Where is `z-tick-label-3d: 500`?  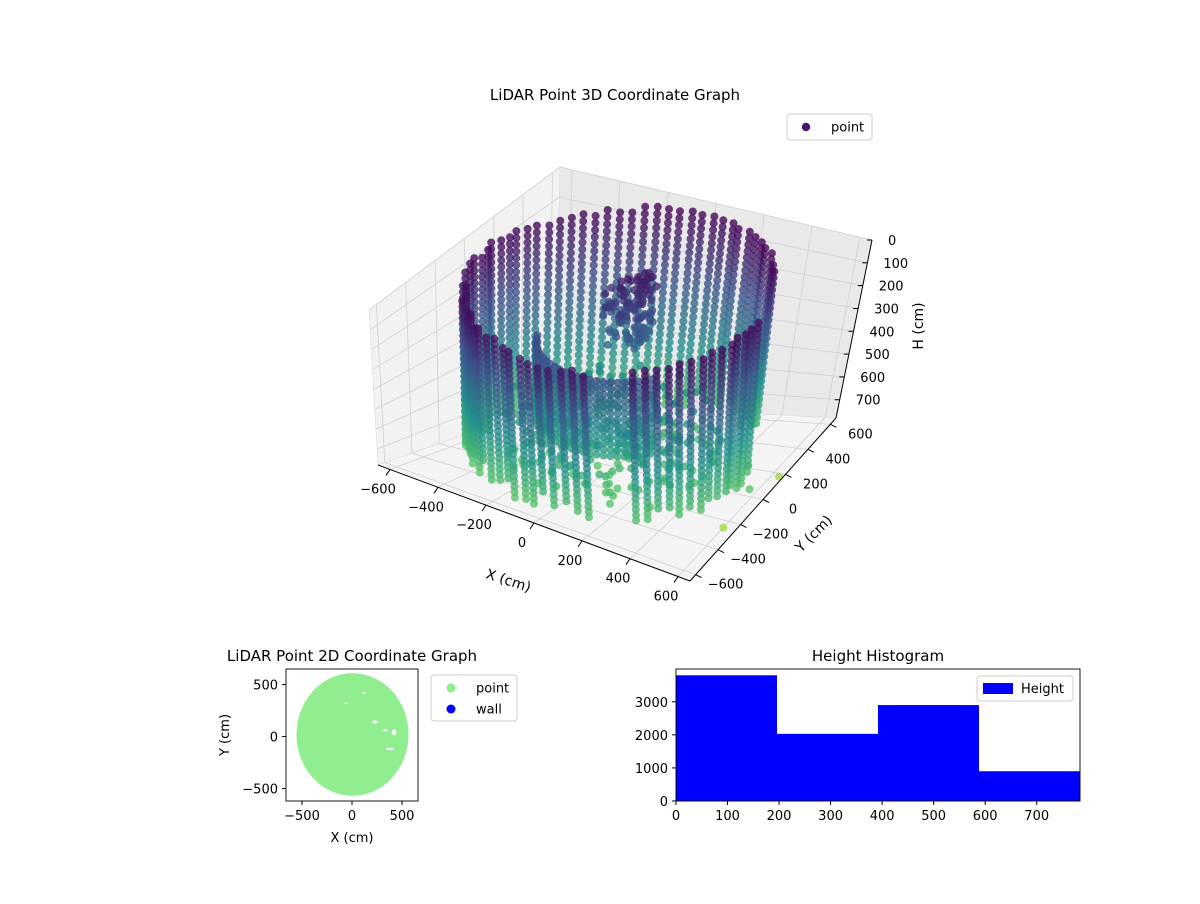 z-tick-label-3d: 500 is located at coordinates (877, 355).